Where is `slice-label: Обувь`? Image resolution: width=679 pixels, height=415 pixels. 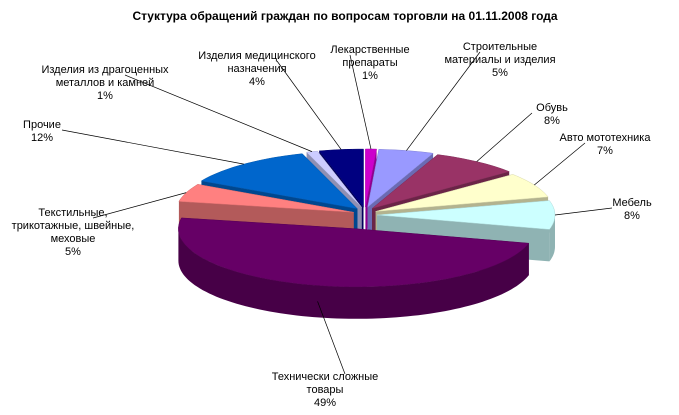
slice-label: Обувь is located at coordinates (552, 108).